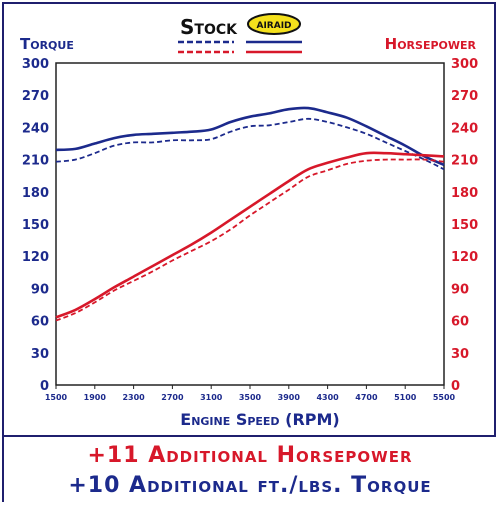 The image size is (500, 505). I want to click on right-tick-label: 300, so click(464, 64).